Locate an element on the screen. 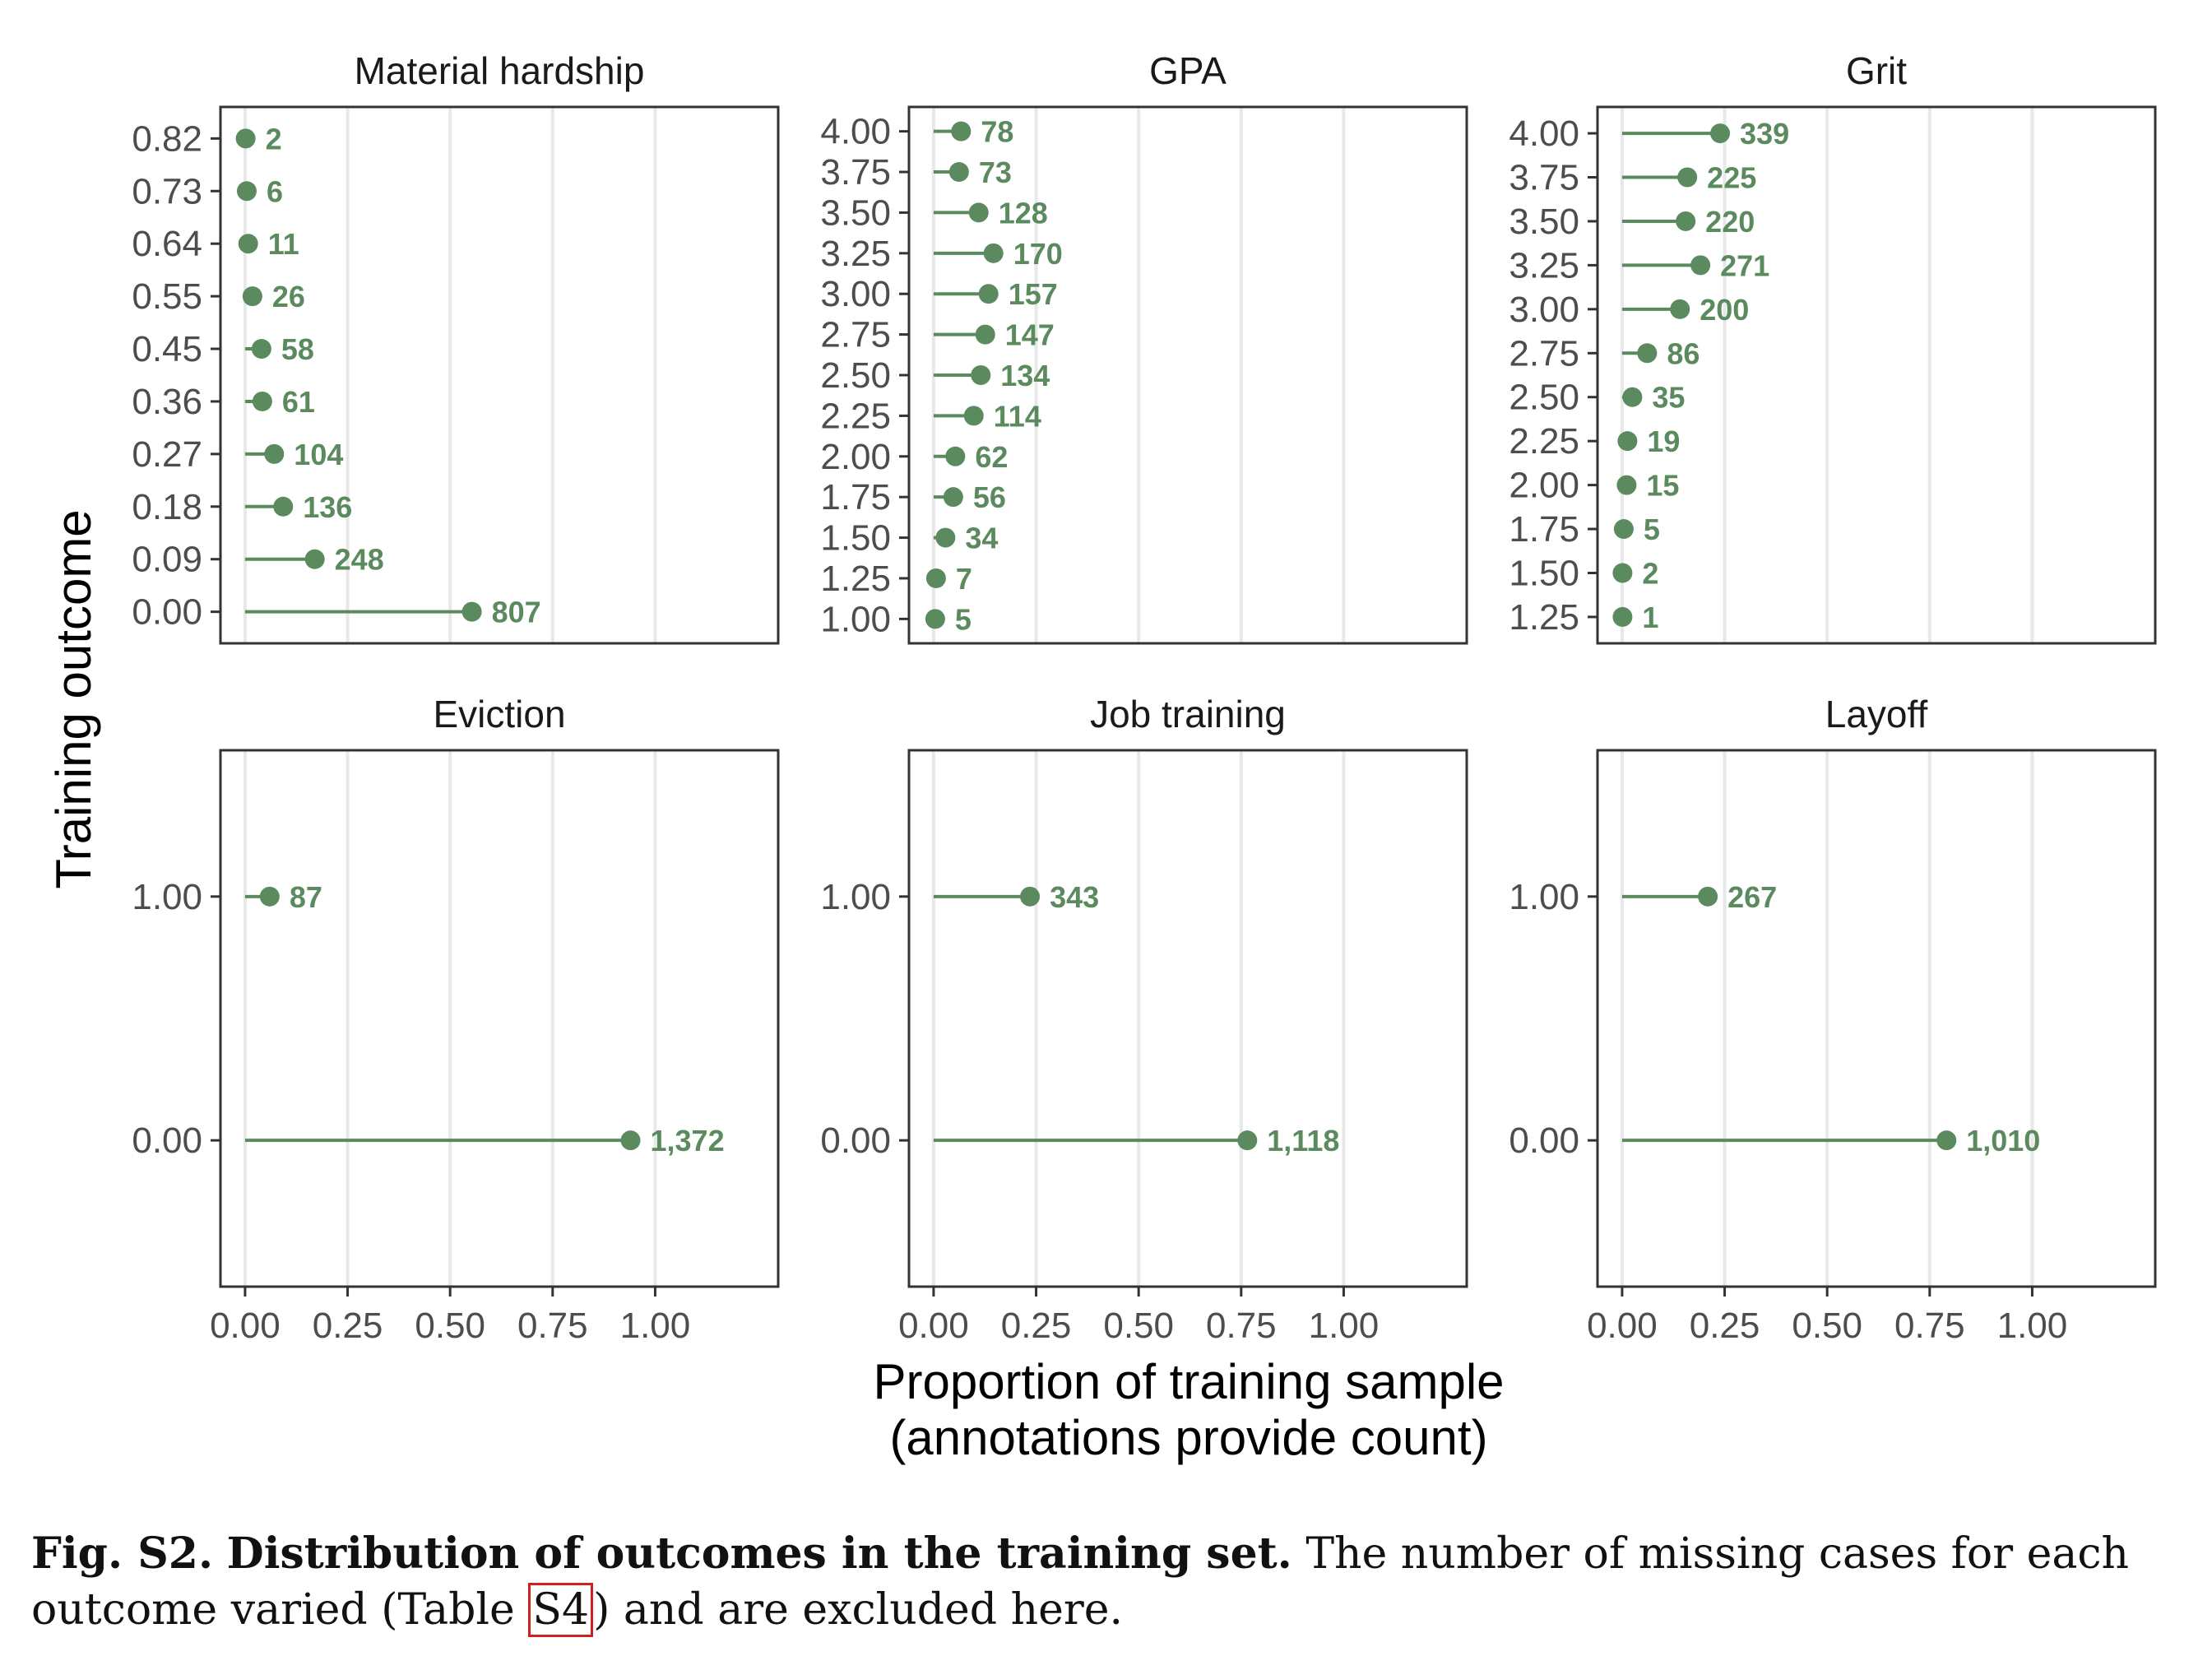  count-label: 128 is located at coordinates (1024, 213).